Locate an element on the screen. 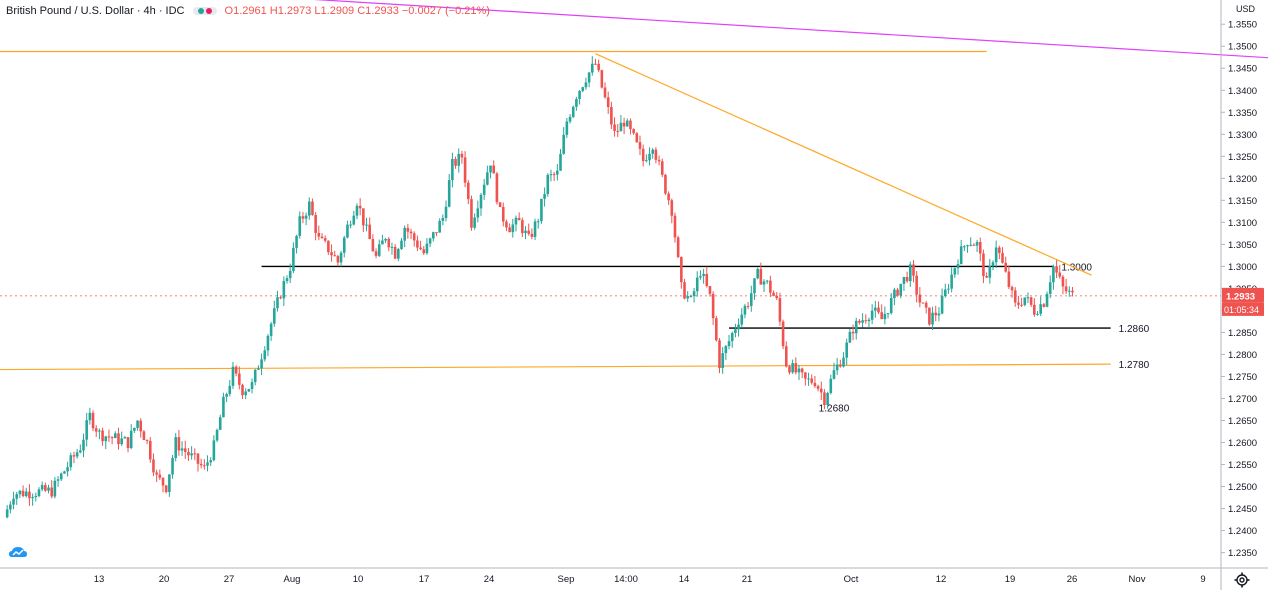 This screenshot has width=1268, height=595. price-badge-label: 1.2933 is located at coordinates (1240, 296).